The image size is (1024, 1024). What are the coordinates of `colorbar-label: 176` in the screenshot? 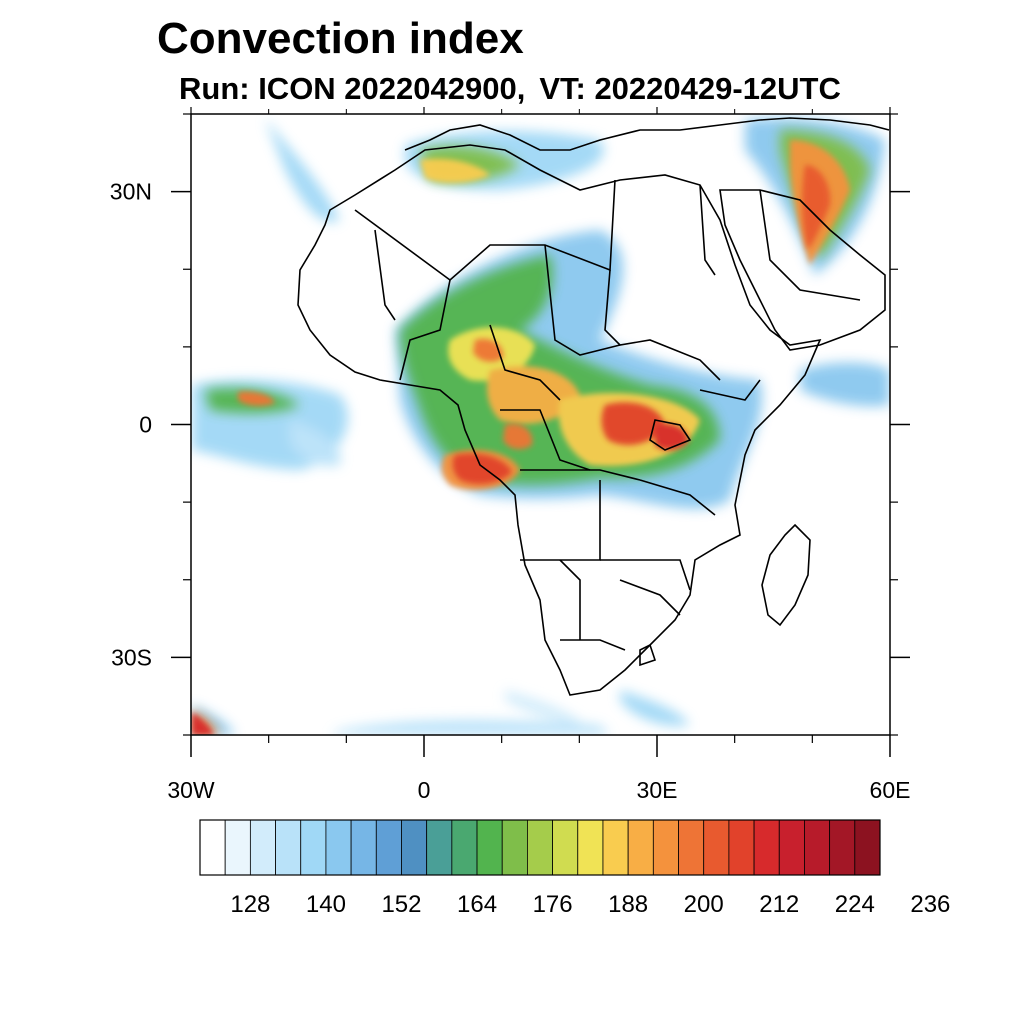 It's located at (553, 904).